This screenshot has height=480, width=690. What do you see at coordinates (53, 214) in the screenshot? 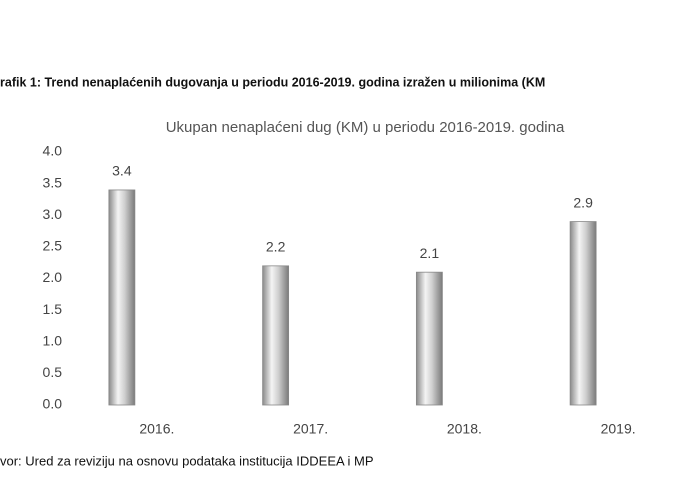
I see `y-tick-label: 3.0` at bounding box center [53, 214].